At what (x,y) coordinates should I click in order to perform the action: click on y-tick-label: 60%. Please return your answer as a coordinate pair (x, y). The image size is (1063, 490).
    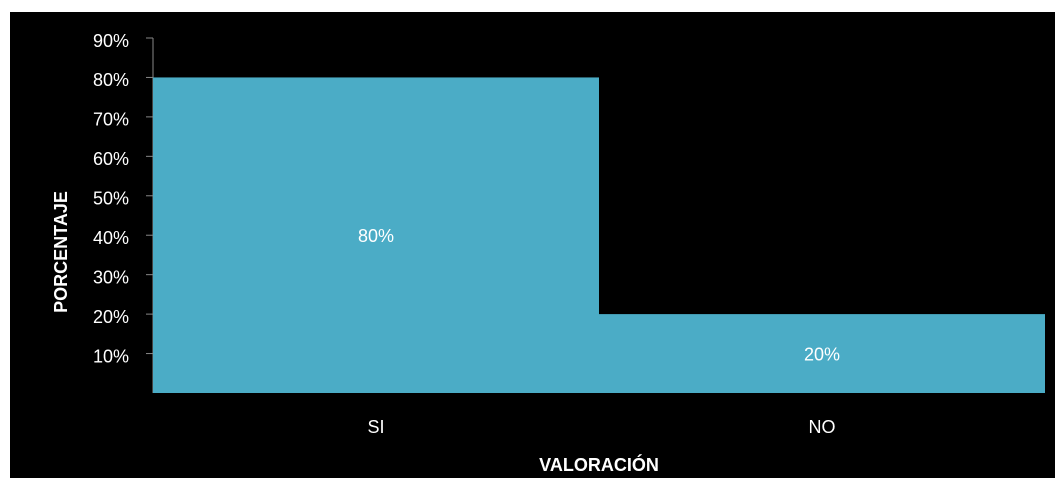
    Looking at the image, I should click on (111, 159).